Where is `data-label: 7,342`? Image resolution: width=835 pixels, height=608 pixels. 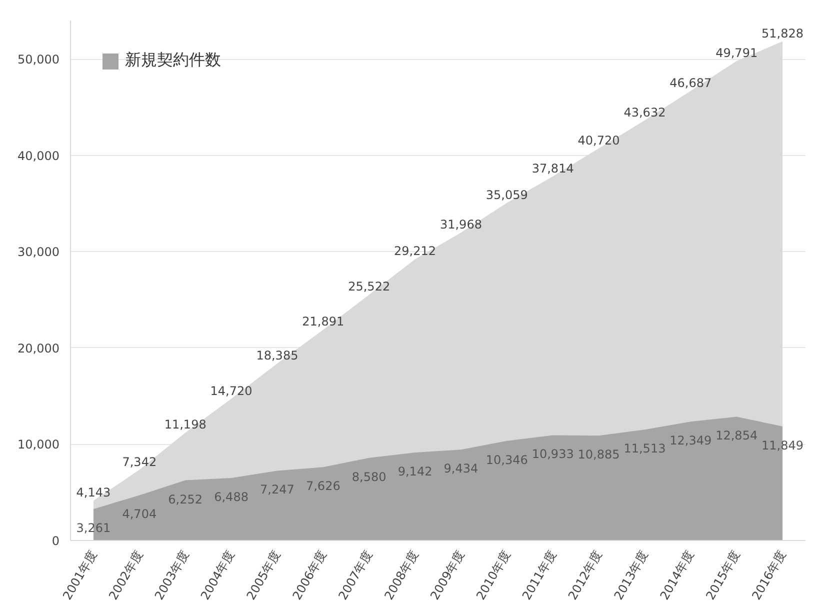
data-label: 7,342 is located at coordinates (139, 461).